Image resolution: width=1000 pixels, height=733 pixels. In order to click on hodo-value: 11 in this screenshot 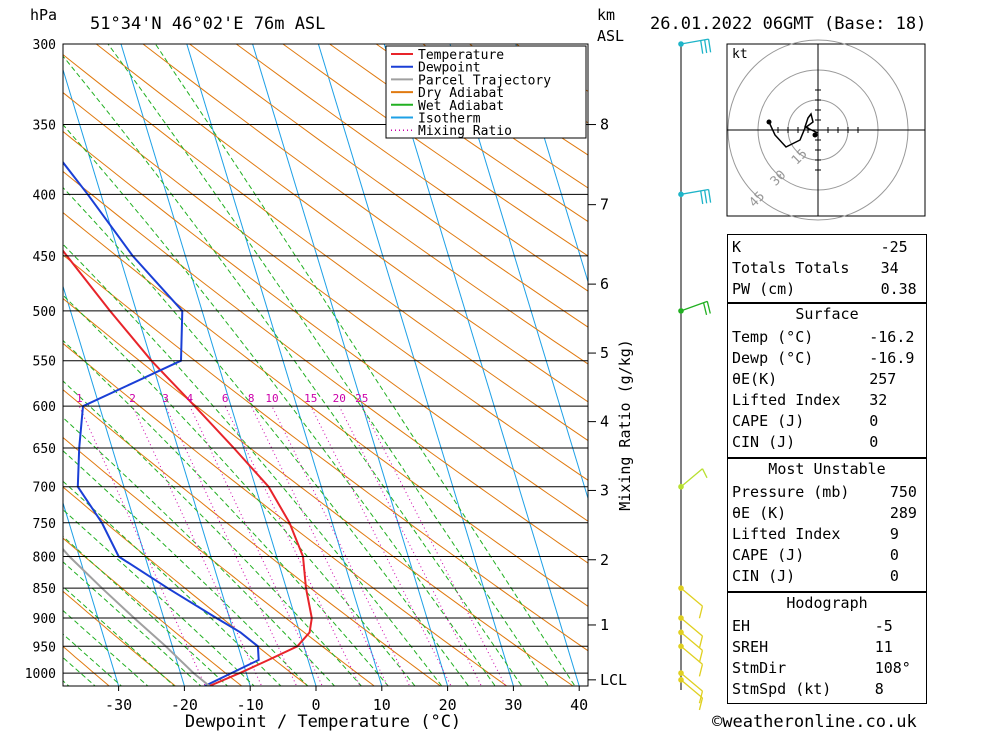, I will do `click(883, 646)`.